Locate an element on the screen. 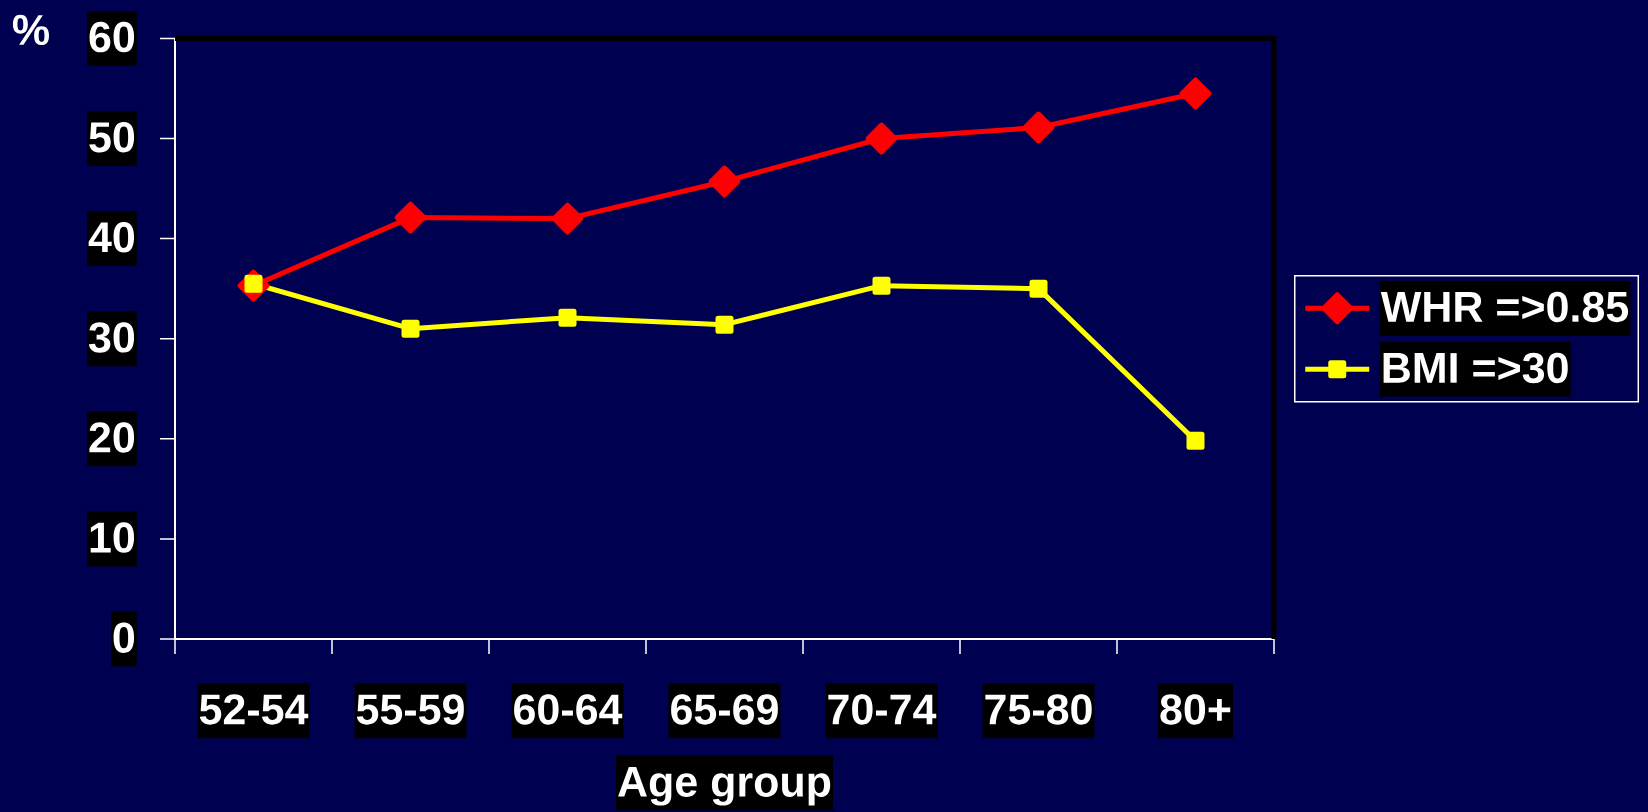  y-tick-label: 40 is located at coordinates (111, 237).